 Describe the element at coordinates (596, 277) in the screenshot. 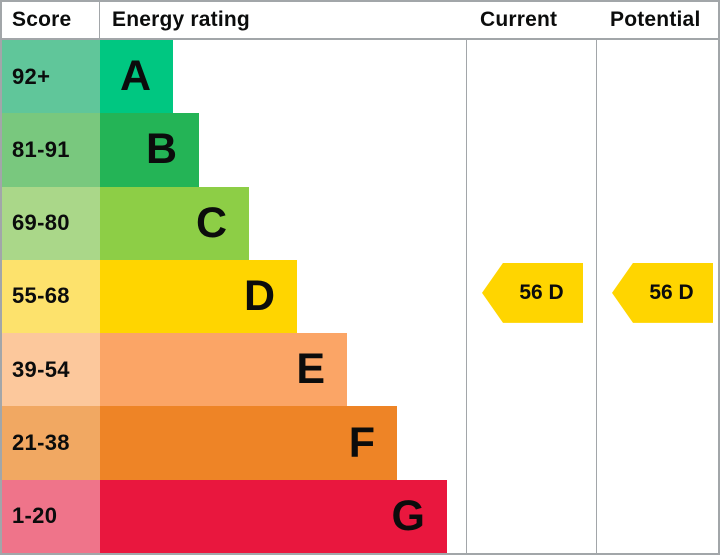

I see `potential-column-divider` at that location.